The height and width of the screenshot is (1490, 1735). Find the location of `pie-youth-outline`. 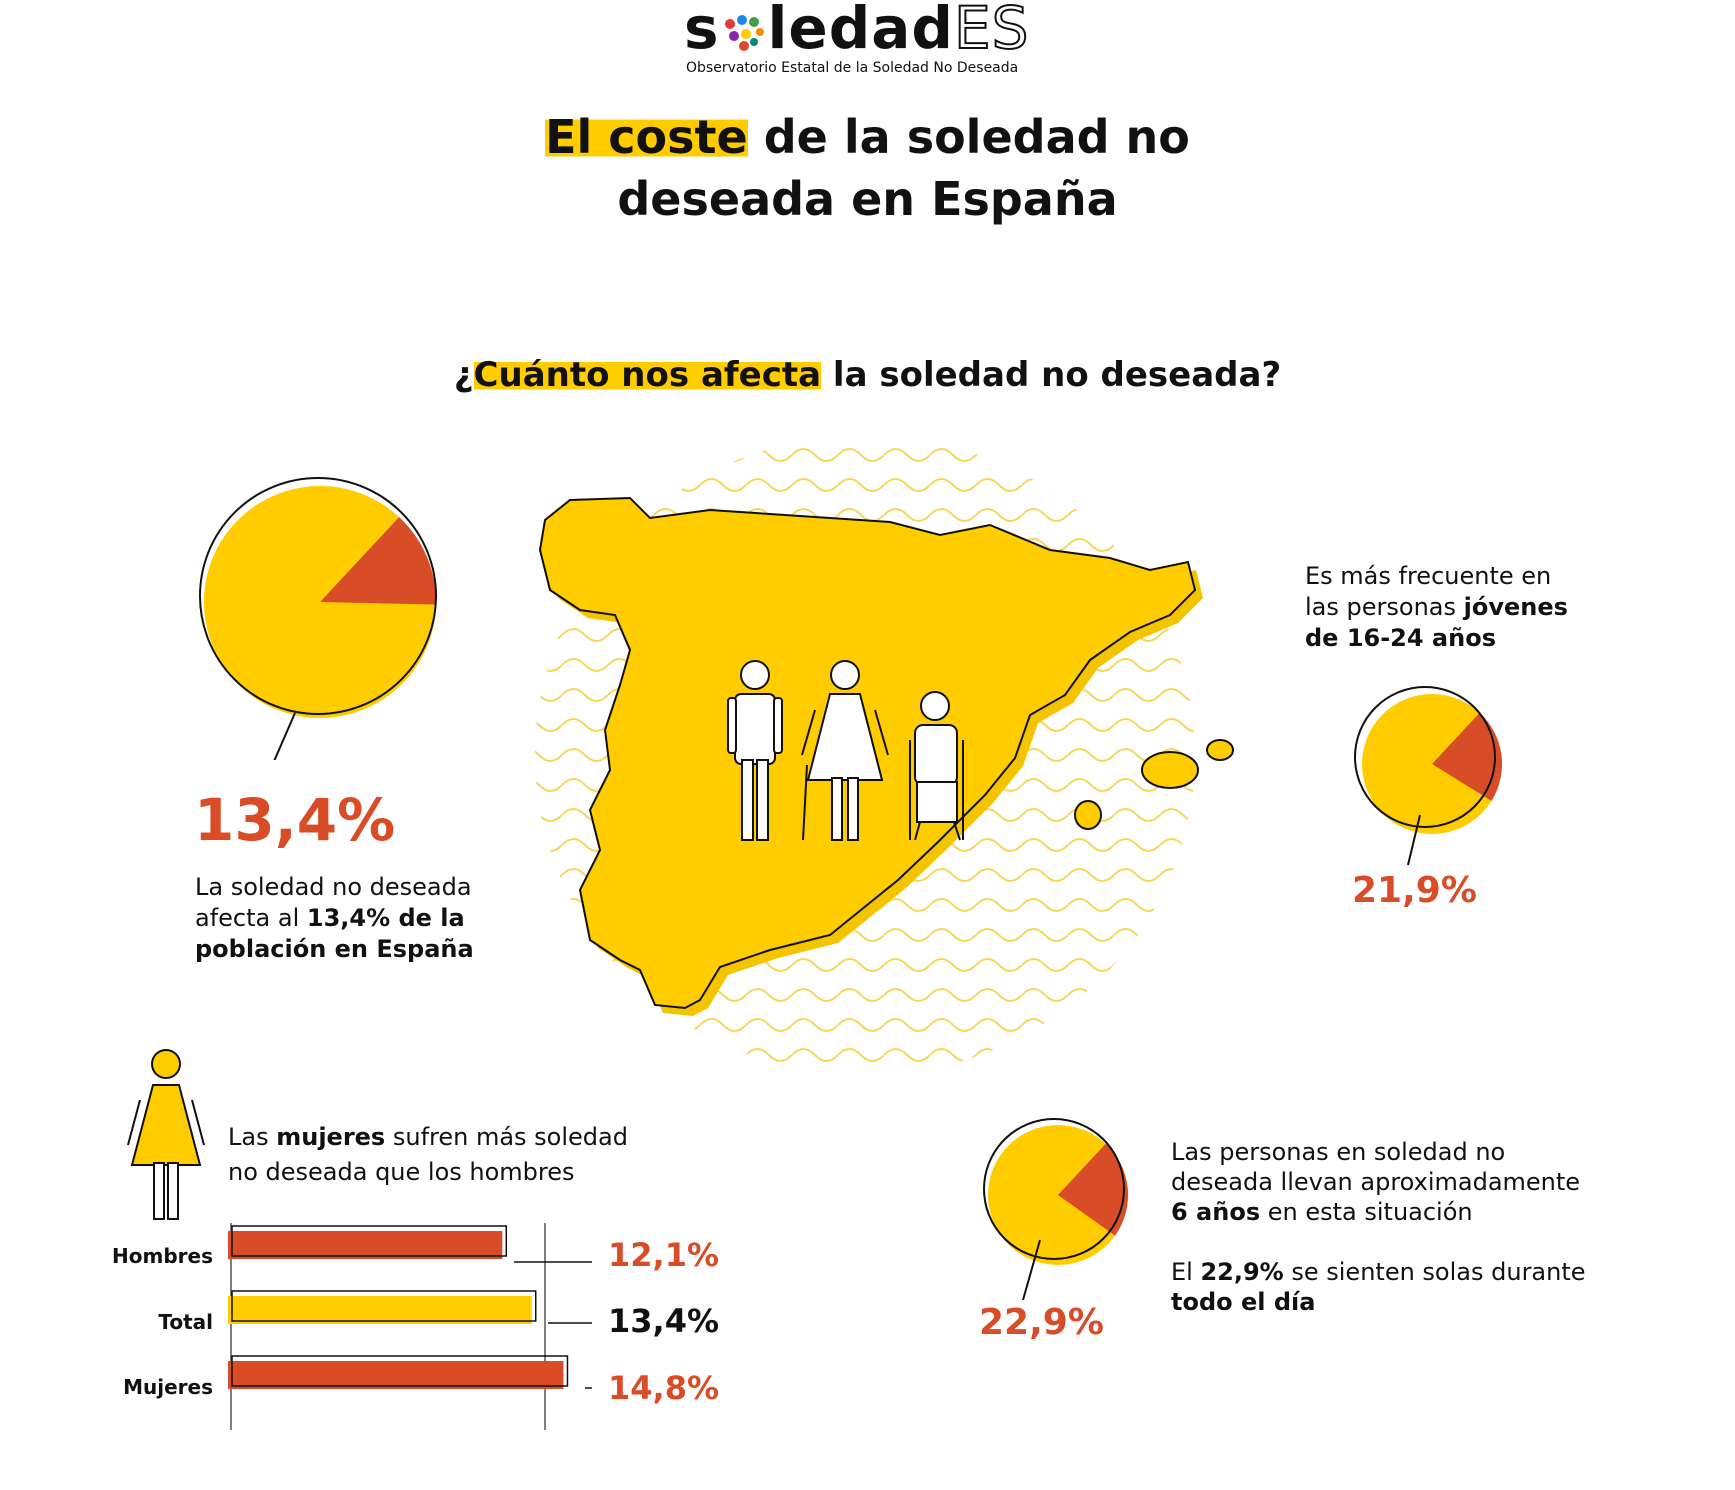

pie-youth-outline is located at coordinates (1425, 757).